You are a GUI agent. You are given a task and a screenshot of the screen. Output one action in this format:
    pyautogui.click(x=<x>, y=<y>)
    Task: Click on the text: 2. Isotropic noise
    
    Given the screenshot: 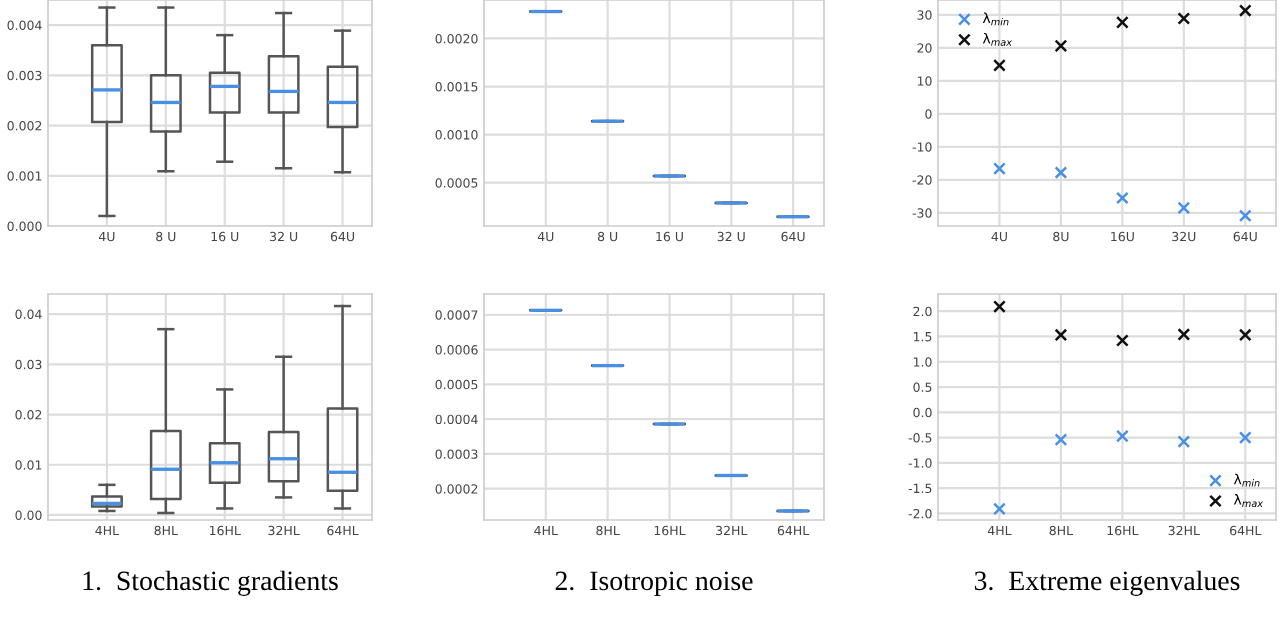 What is the action you would take?
    pyautogui.click(x=654, y=583)
    